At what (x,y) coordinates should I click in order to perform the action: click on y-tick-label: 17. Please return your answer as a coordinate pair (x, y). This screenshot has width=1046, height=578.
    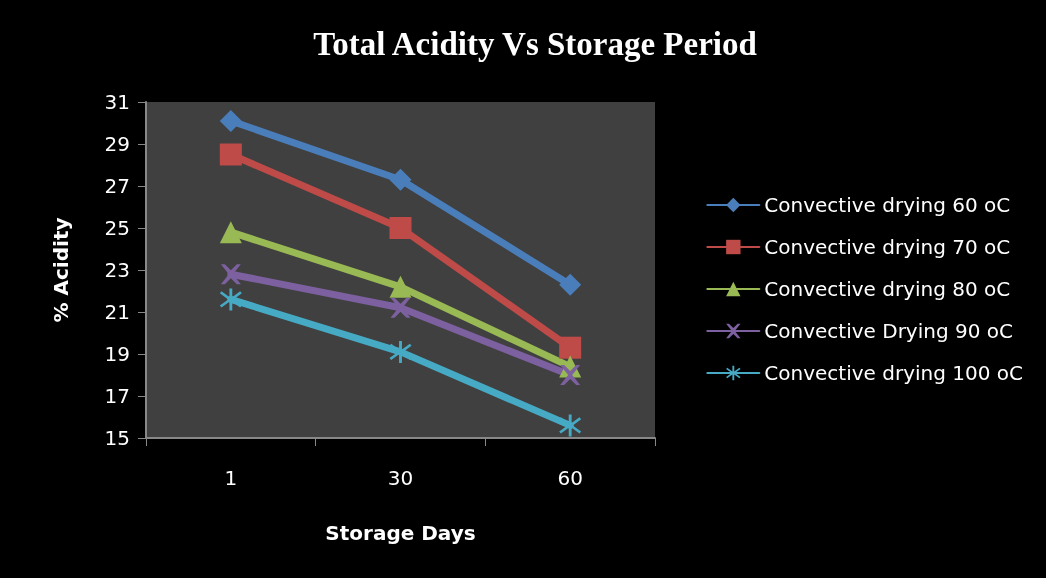
    Looking at the image, I should click on (117, 396).